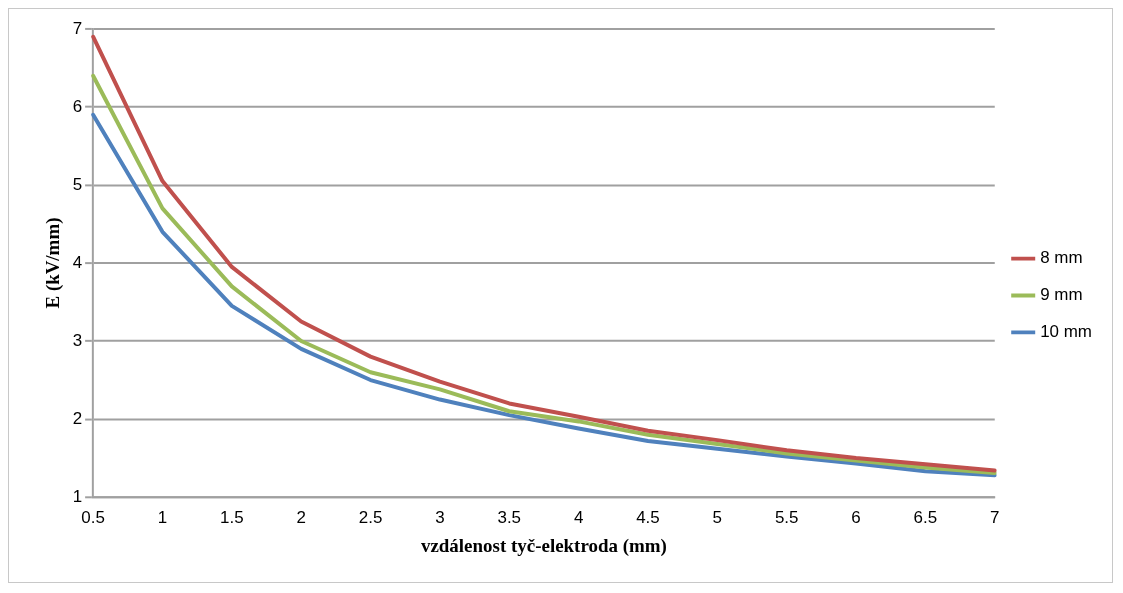  What do you see at coordinates (77, 340) in the screenshot?
I see `y-tick-label: 3` at bounding box center [77, 340].